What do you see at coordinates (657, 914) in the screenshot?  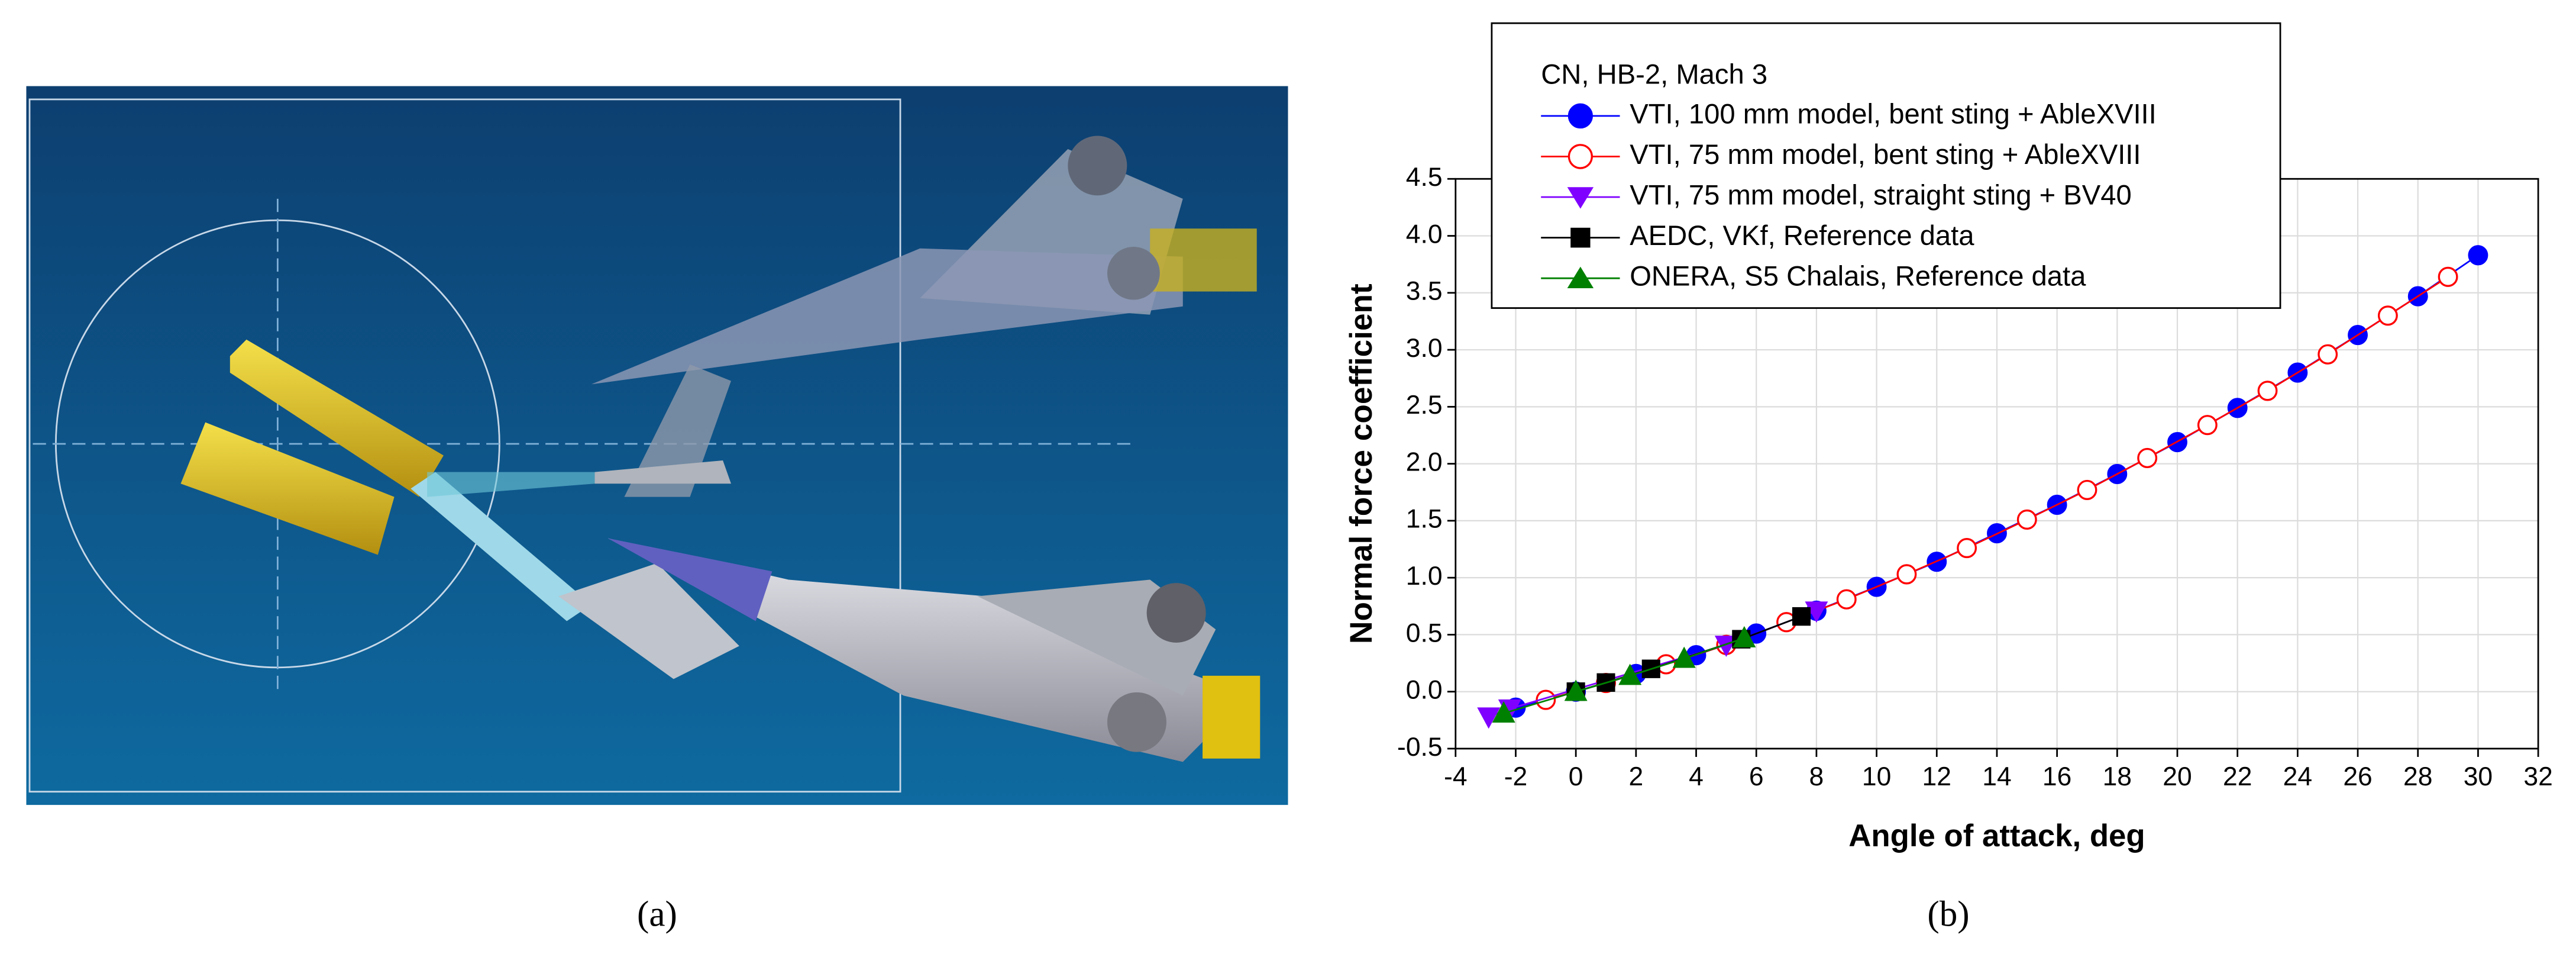 I see `panel-caption: (a)` at bounding box center [657, 914].